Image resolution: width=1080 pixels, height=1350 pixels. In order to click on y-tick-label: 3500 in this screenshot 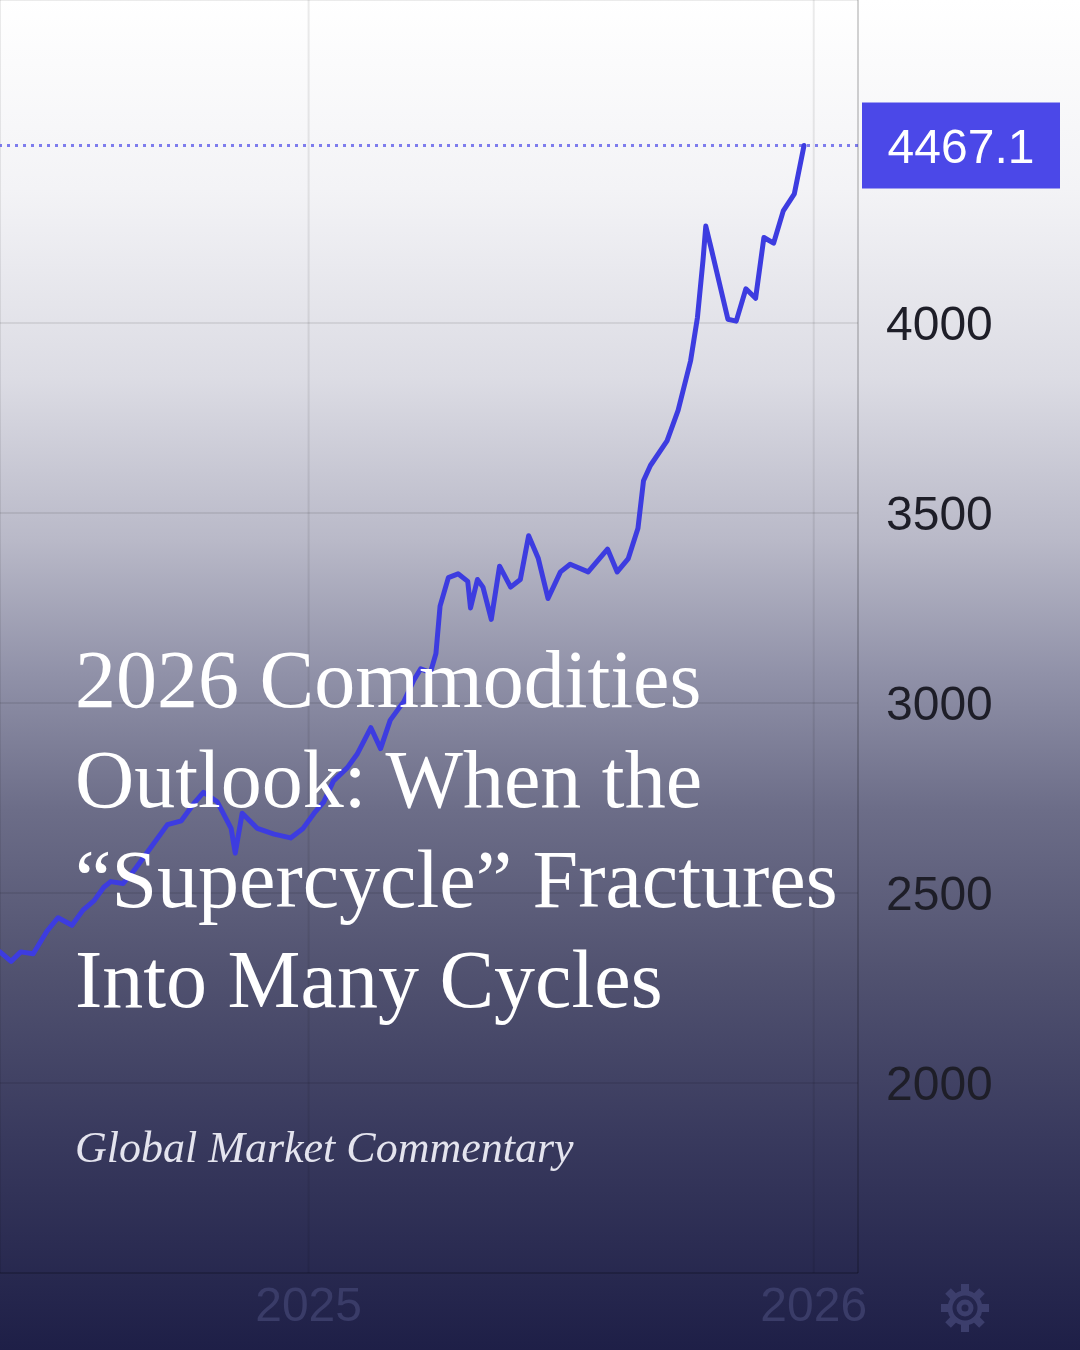, I will do `click(939, 514)`.